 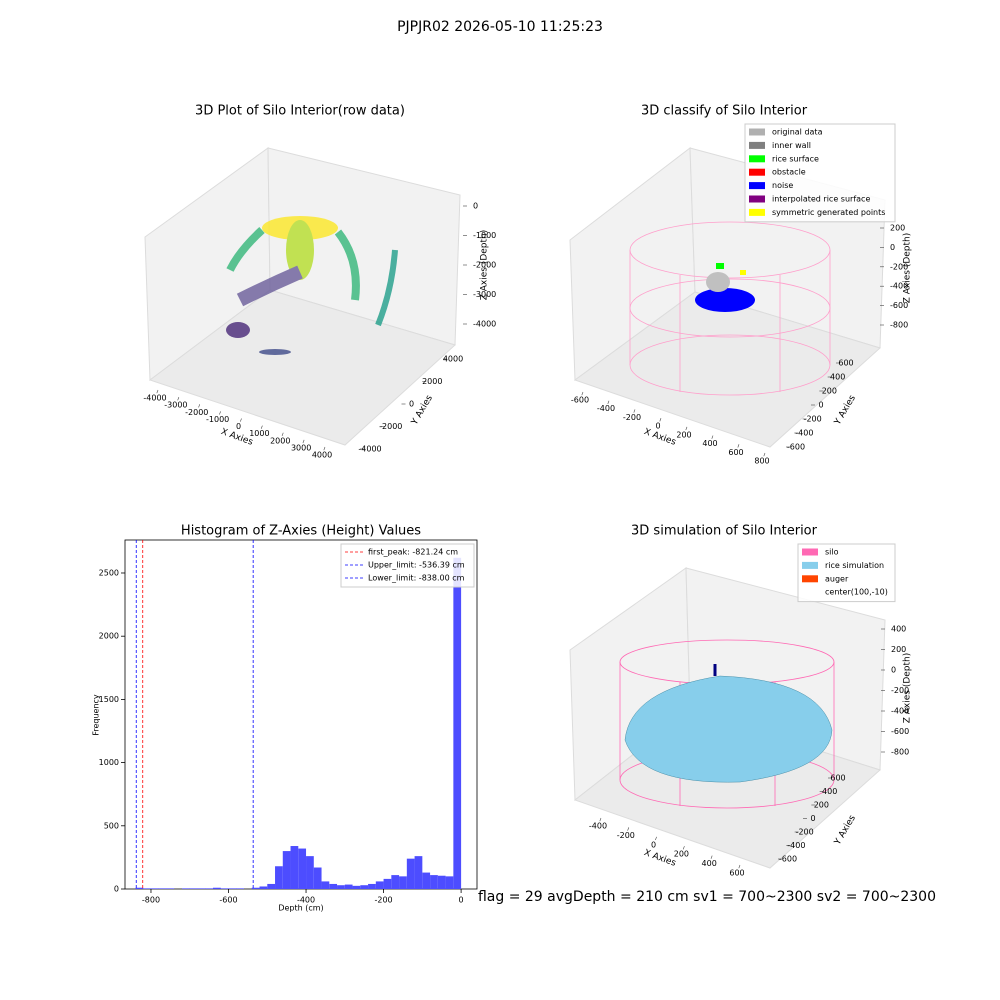 What do you see at coordinates (280, 440) in the screenshot?
I see `x-tick-label: 2000` at bounding box center [280, 440].